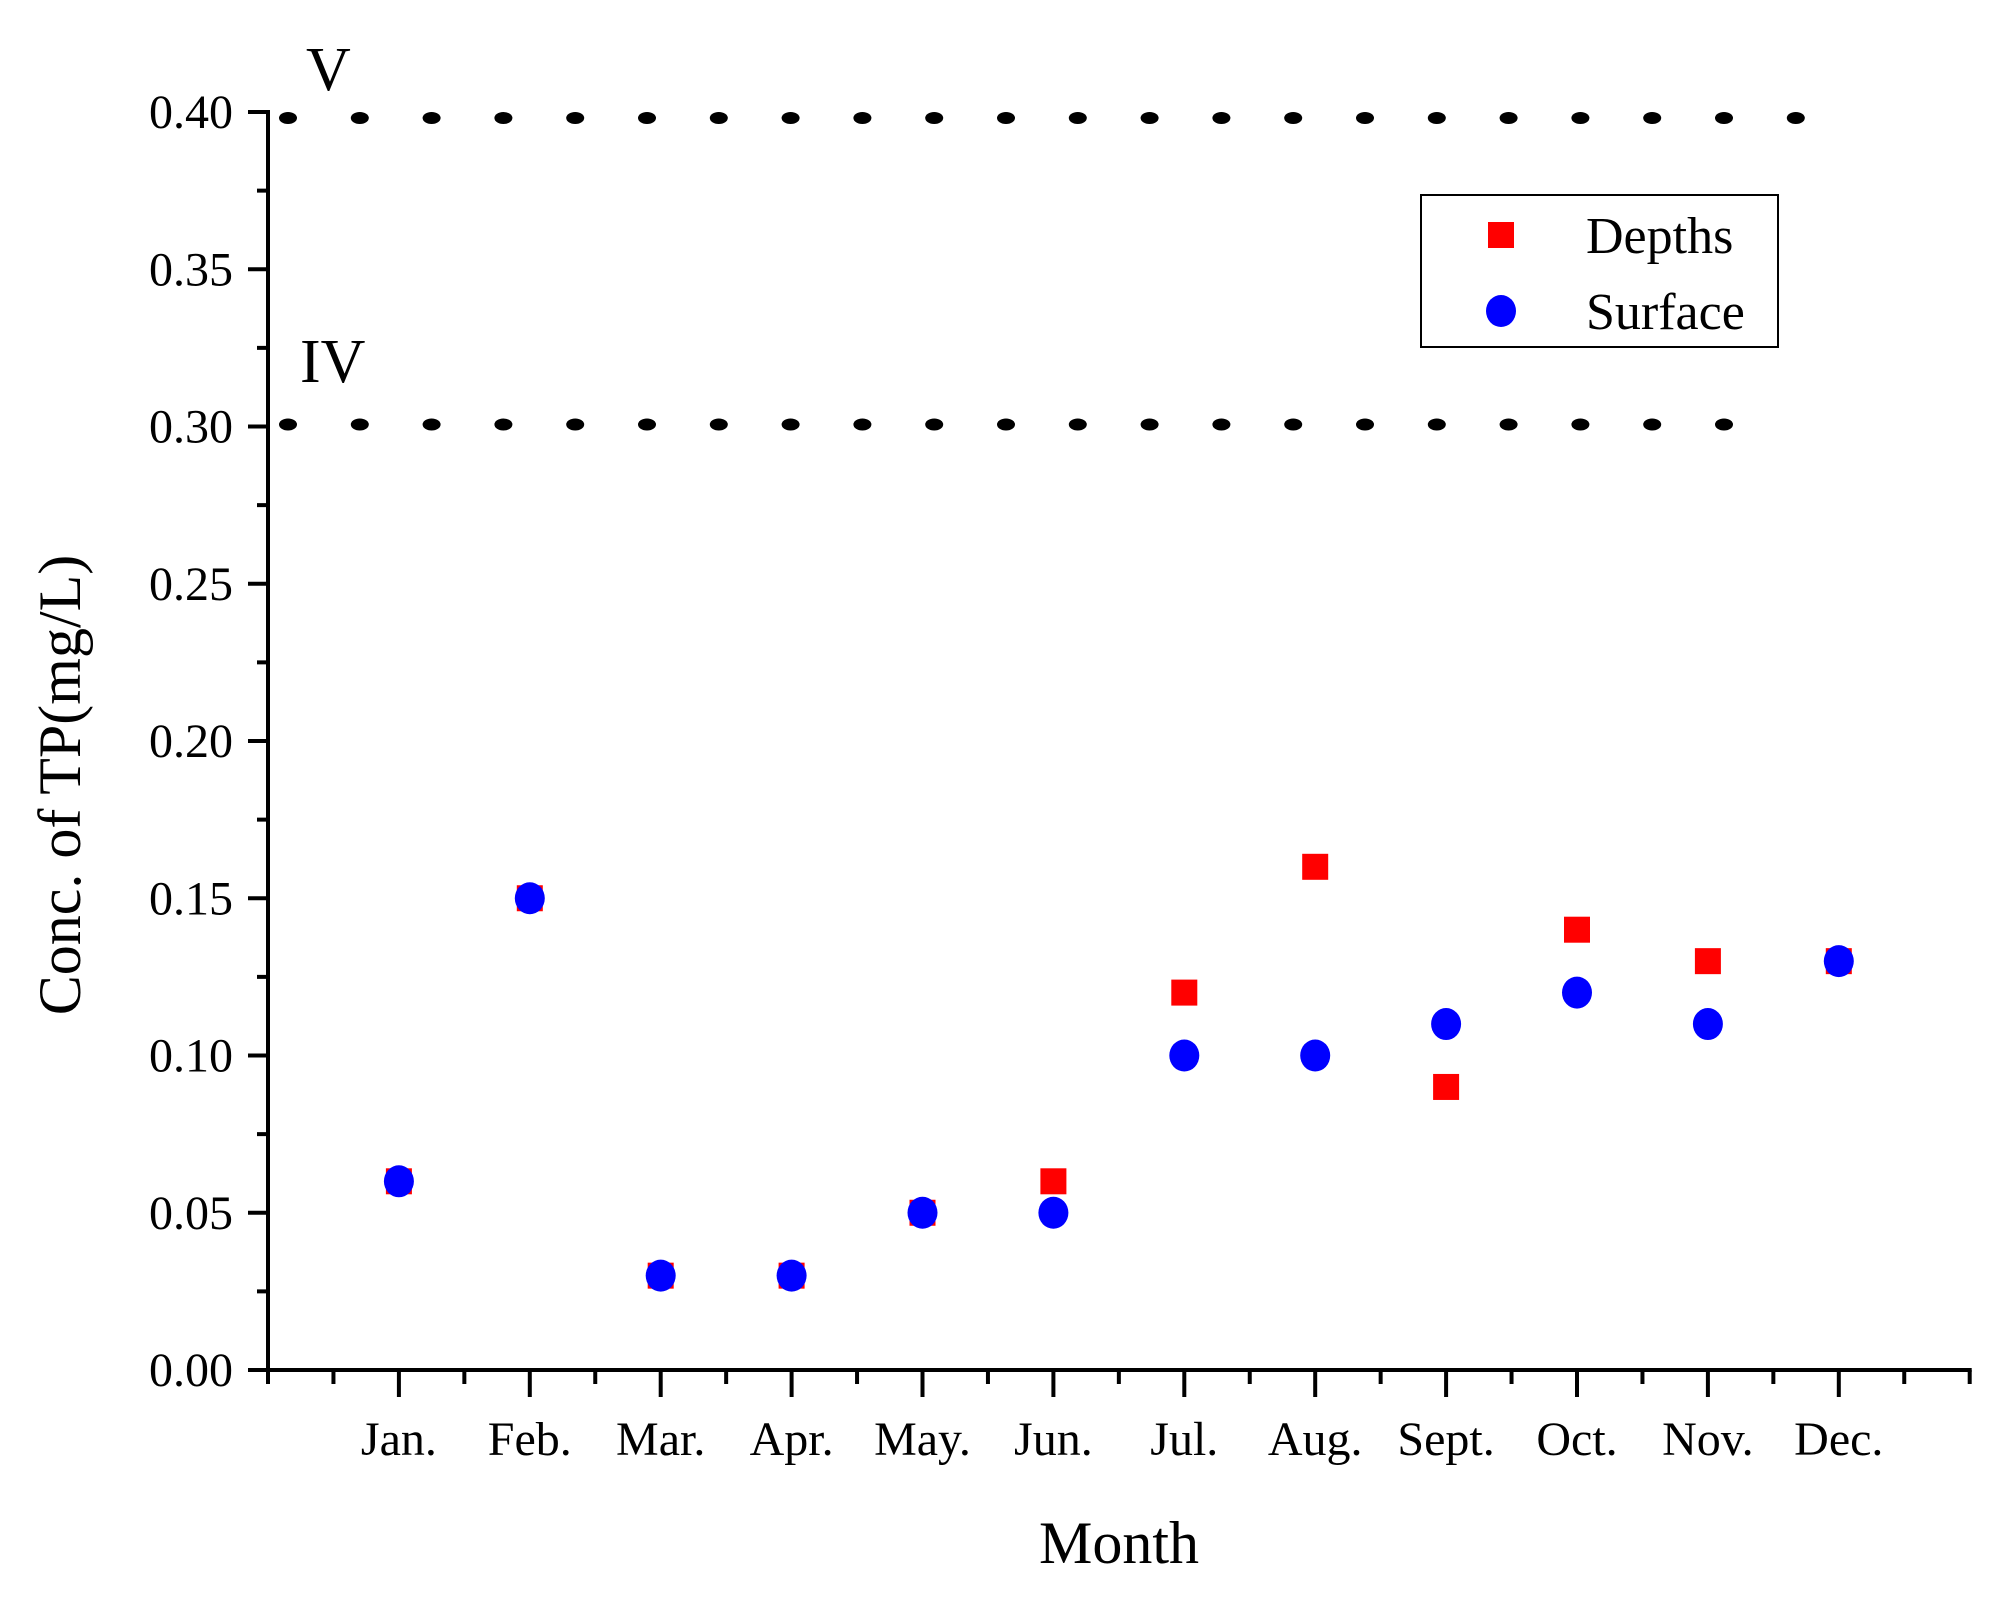 The image size is (2000, 1601). Describe the element at coordinates (1659, 236) in the screenshot. I see `legend-label-depths: Depths` at that location.